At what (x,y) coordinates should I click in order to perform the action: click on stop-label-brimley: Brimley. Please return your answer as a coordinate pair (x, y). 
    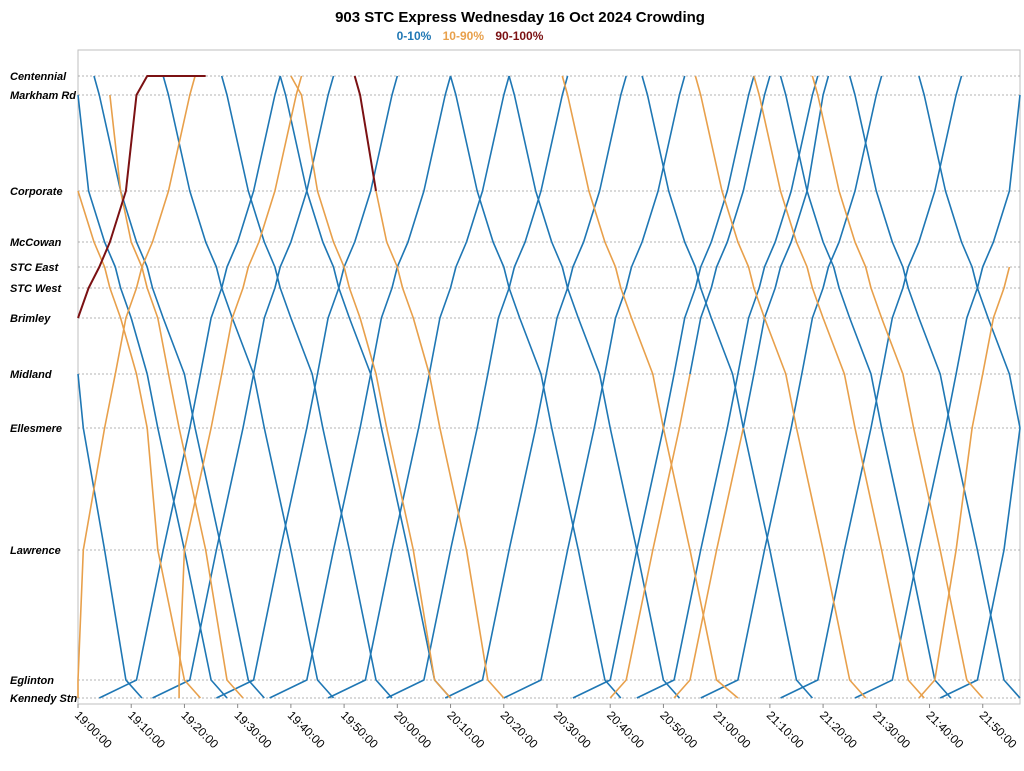
    Looking at the image, I should click on (30, 319).